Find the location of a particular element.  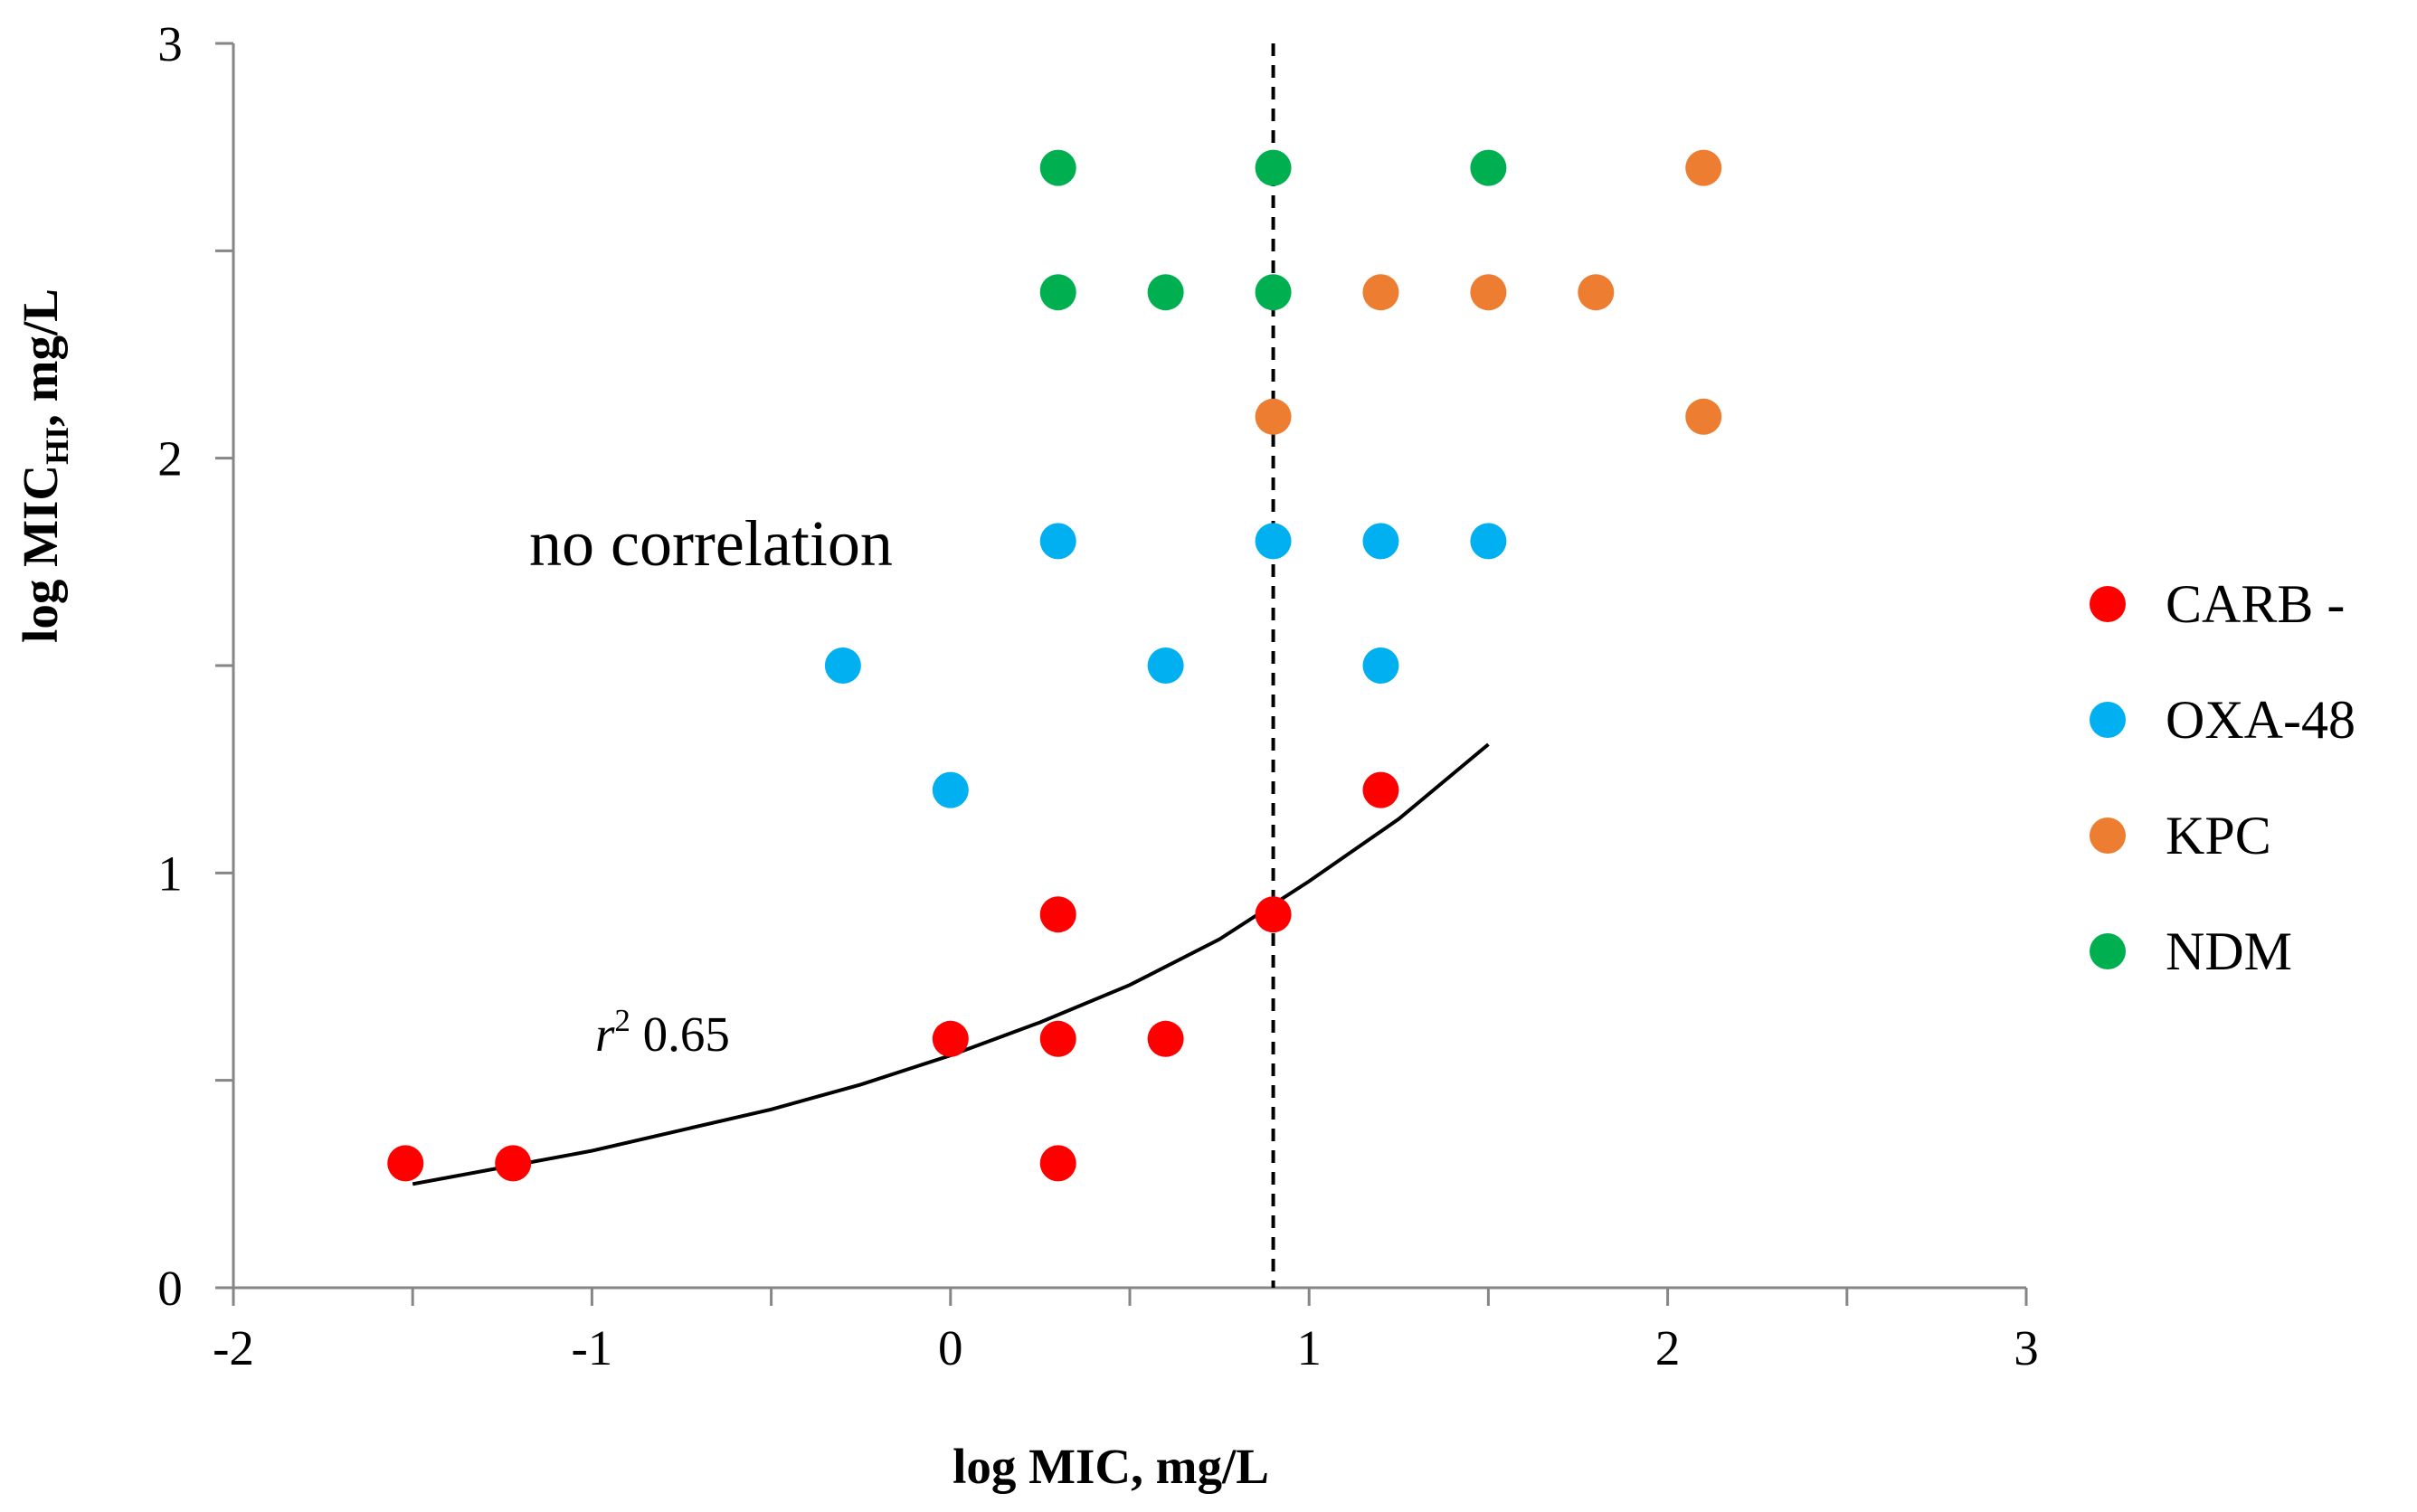

r-squared-value: 0.65 is located at coordinates (680, 1034).